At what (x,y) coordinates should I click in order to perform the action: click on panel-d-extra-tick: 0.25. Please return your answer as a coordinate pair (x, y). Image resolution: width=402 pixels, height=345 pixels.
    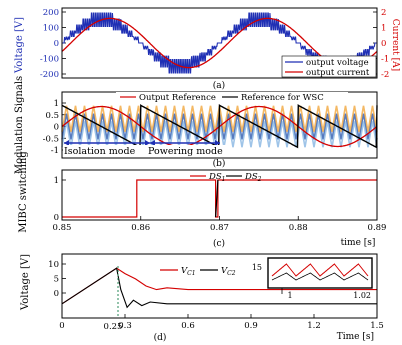
    Looking at the image, I should click on (113, 327).